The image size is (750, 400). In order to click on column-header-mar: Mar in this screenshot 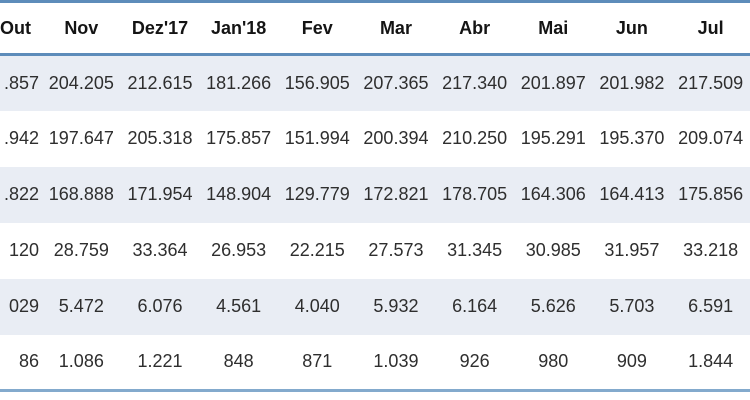, I will do `click(395, 27)`.